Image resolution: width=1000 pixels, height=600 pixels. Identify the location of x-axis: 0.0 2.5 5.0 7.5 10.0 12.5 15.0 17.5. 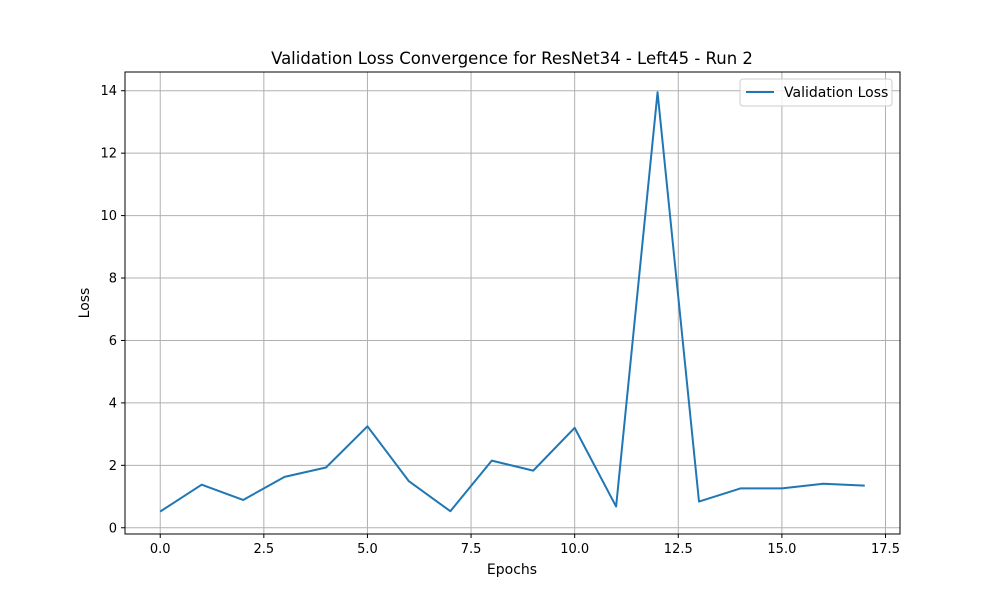
(525, 545).